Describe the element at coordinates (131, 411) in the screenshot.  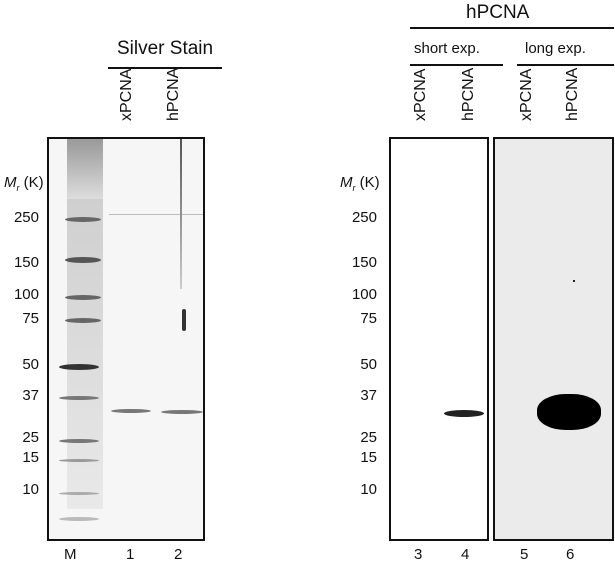
I see `band-lane1` at that location.